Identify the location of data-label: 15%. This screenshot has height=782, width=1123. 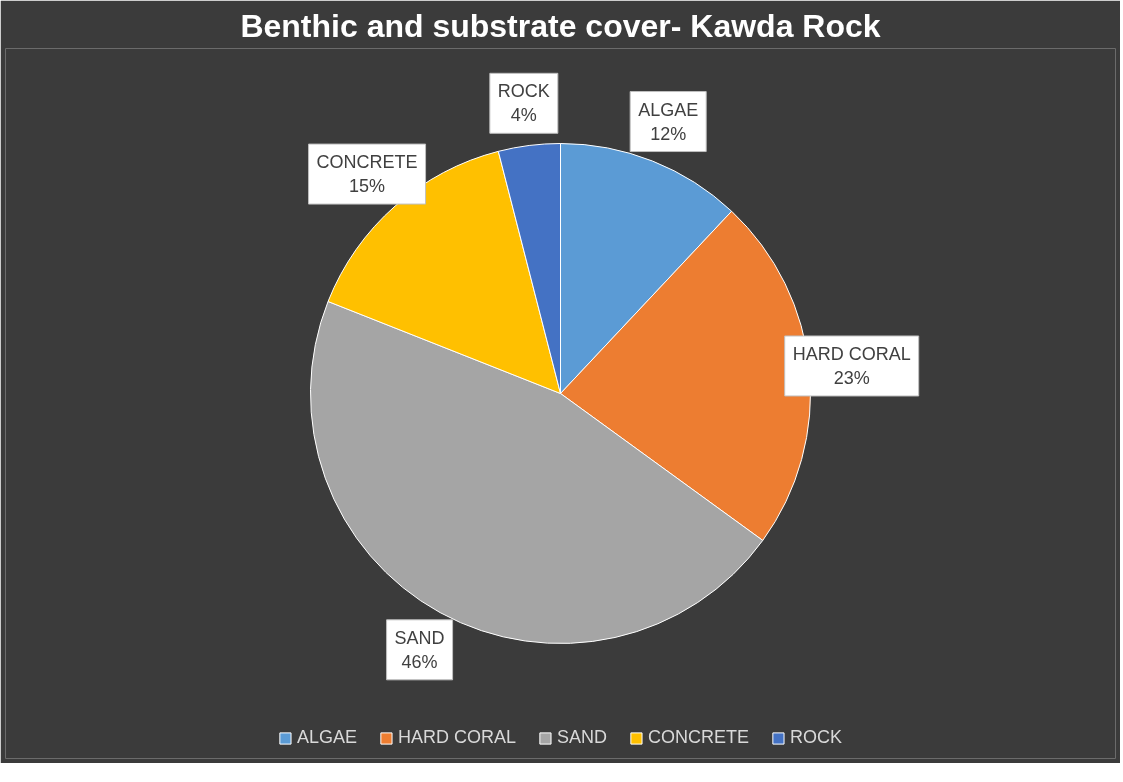
(367, 186).